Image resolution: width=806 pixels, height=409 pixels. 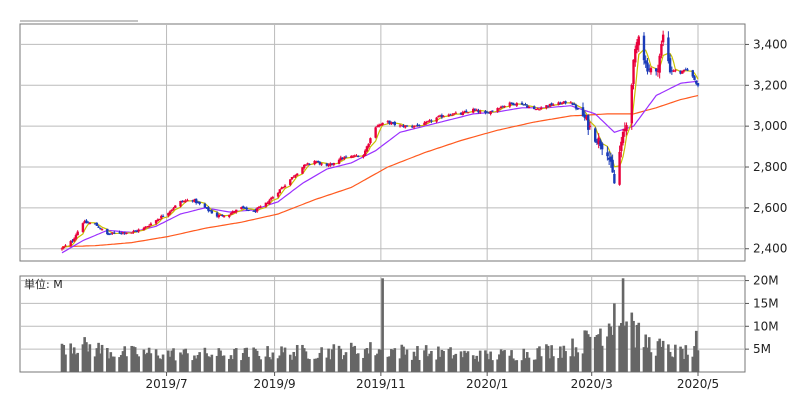 What do you see at coordinates (381, 384) in the screenshot?
I see `x-tick-label: 2019/11` at bounding box center [381, 384].